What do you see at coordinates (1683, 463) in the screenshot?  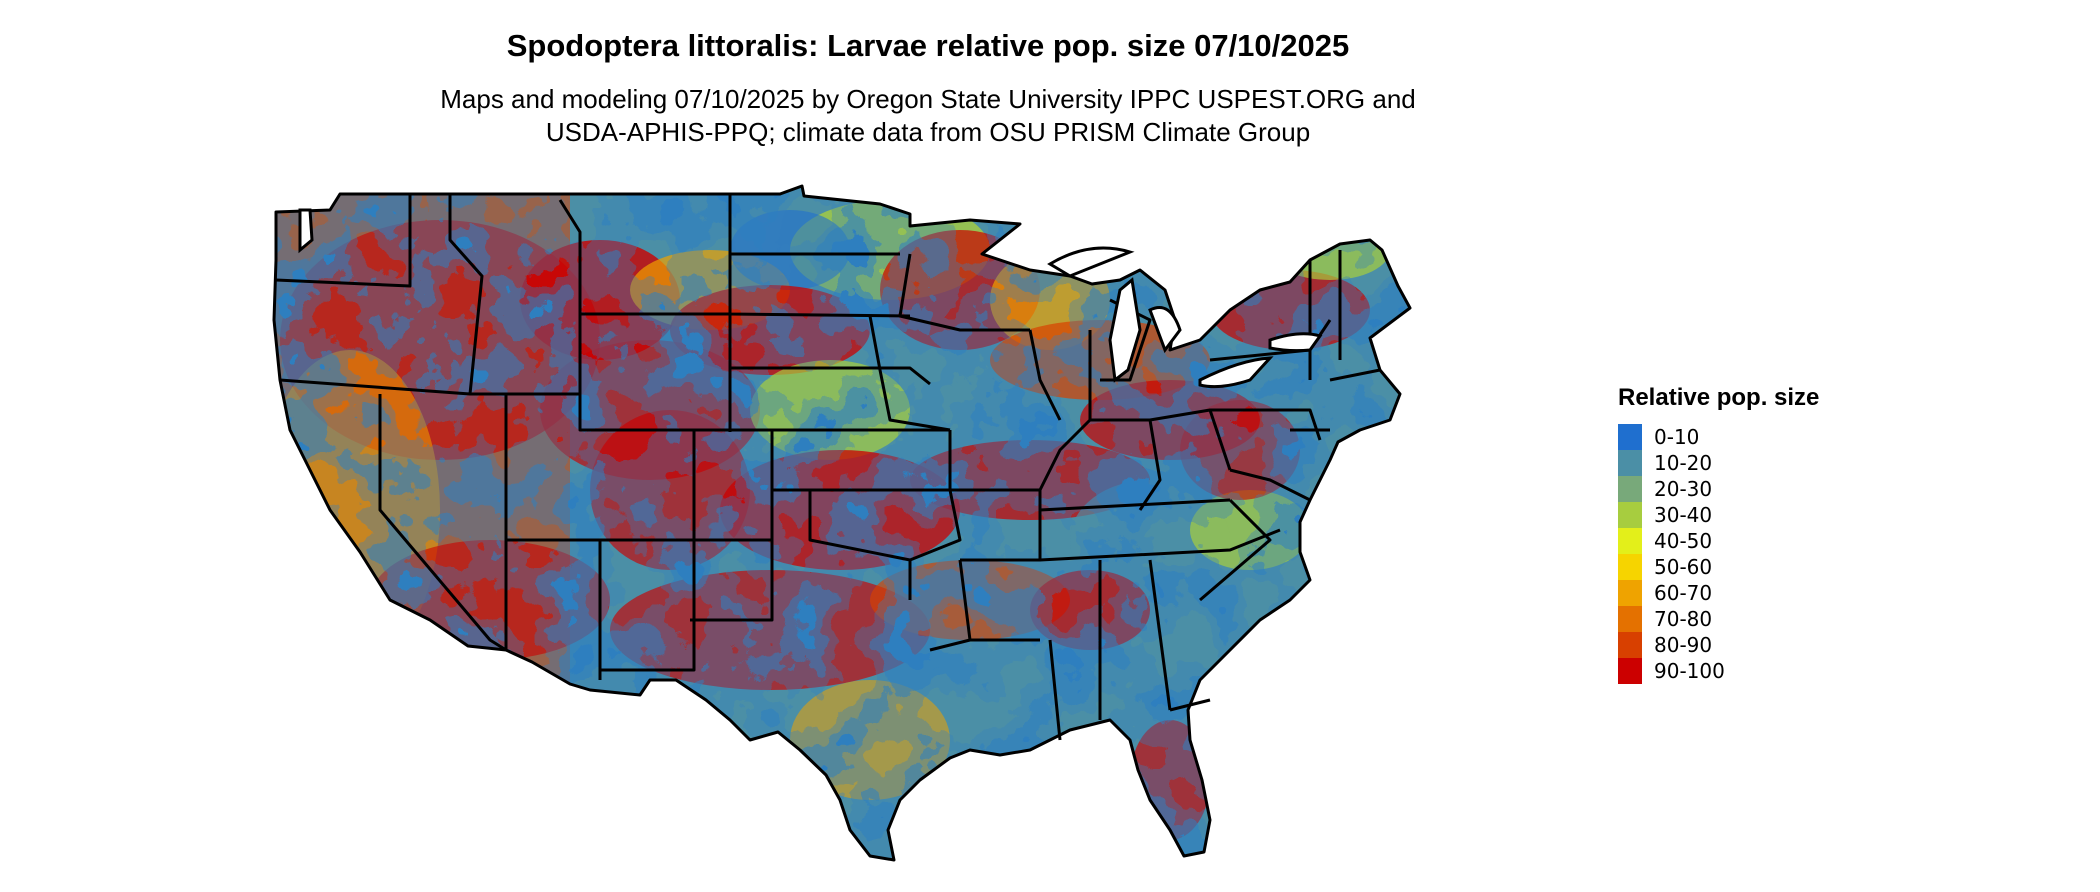 I see `legend-label: 10-20` at bounding box center [1683, 463].